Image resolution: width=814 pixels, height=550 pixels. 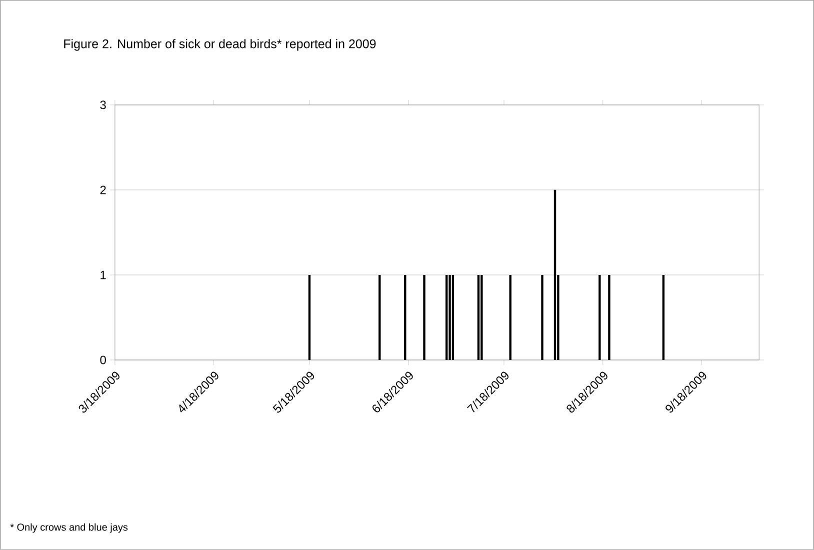 I want to click on y-tick-label: 3, so click(x=103, y=105).